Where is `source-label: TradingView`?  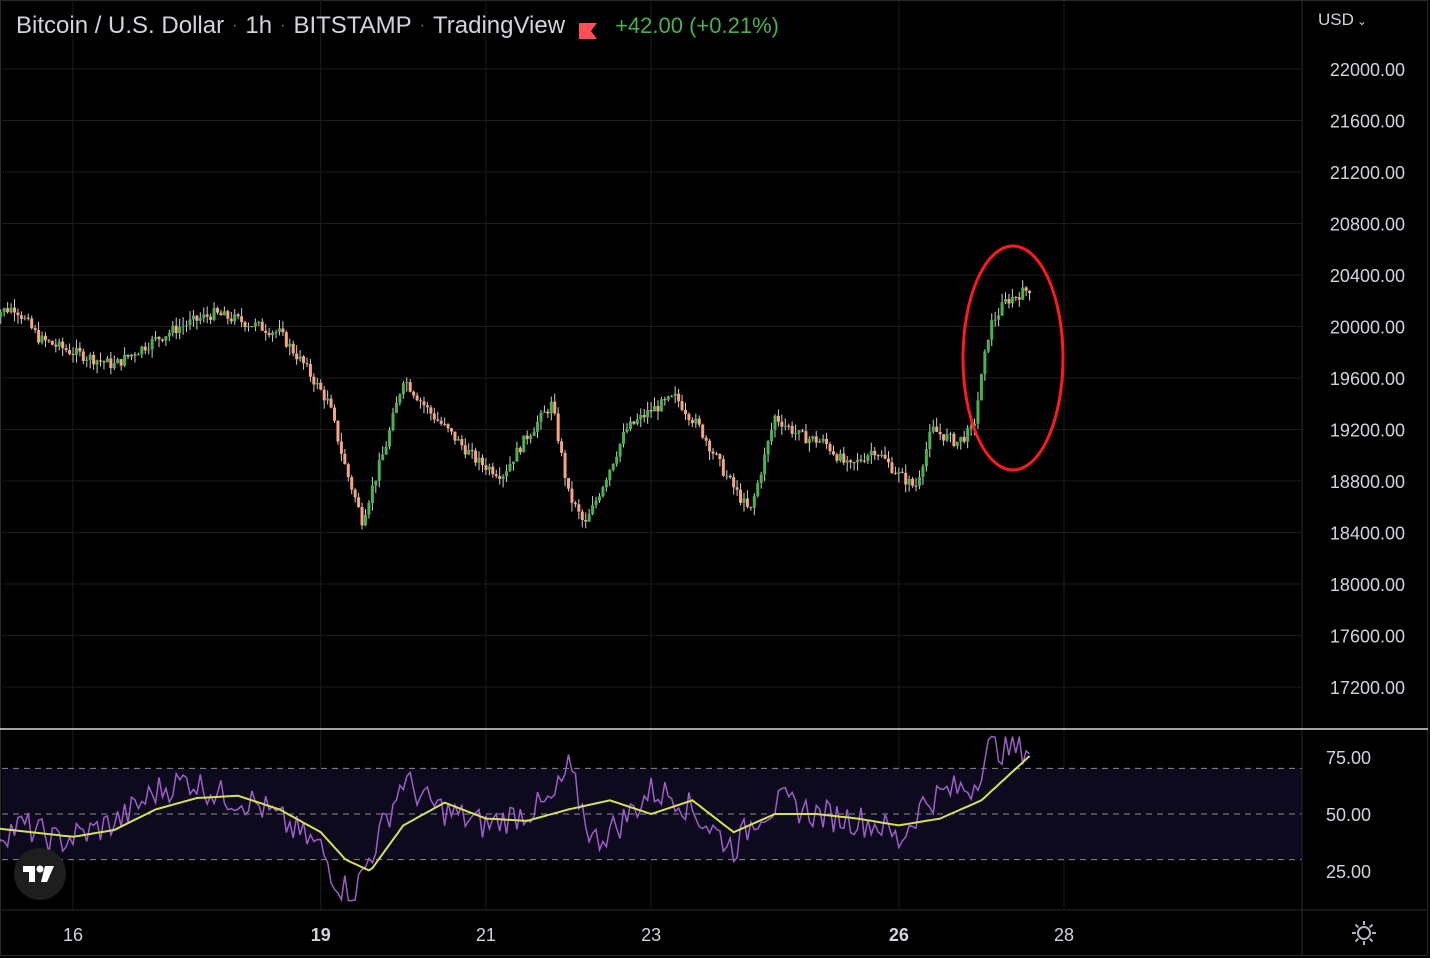
source-label: TradingView is located at coordinates (499, 25).